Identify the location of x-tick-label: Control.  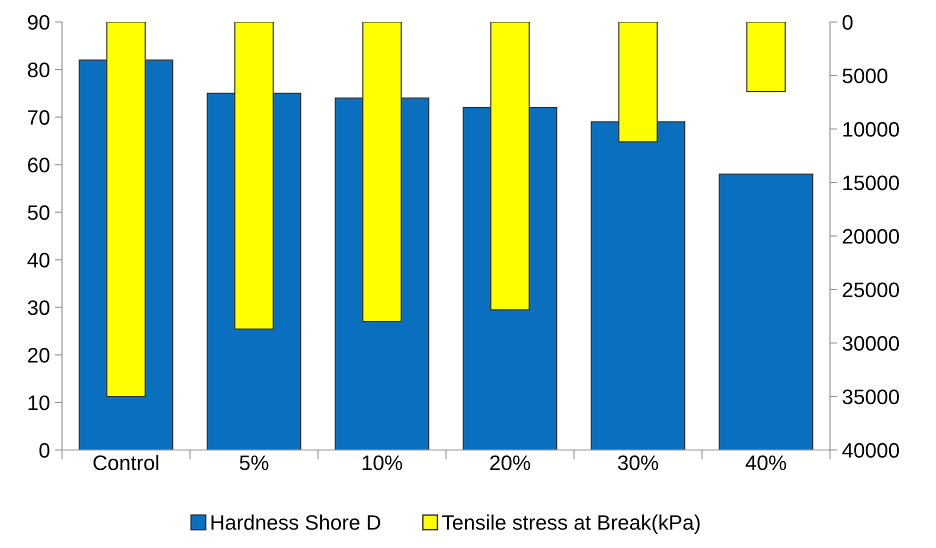
(125, 462).